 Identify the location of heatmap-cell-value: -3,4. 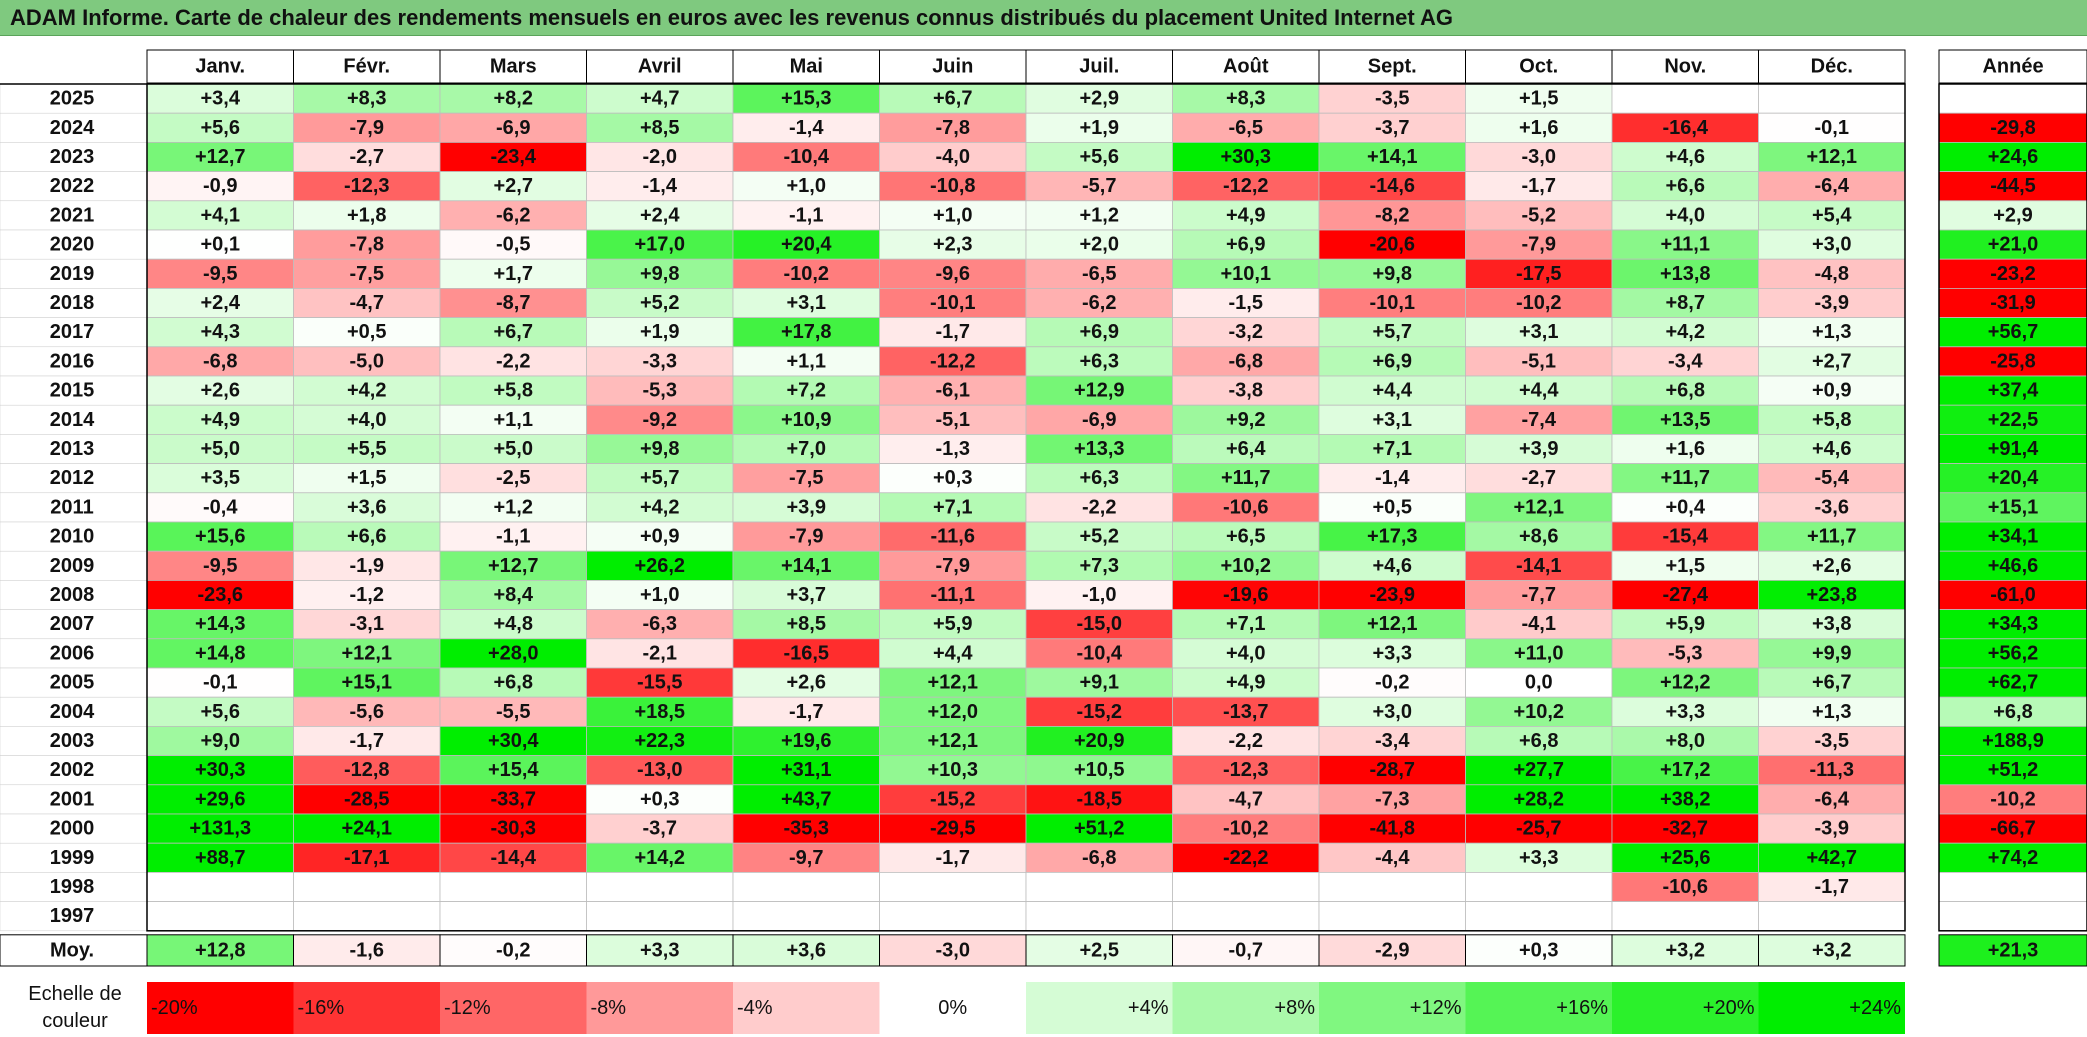
(1685, 361).